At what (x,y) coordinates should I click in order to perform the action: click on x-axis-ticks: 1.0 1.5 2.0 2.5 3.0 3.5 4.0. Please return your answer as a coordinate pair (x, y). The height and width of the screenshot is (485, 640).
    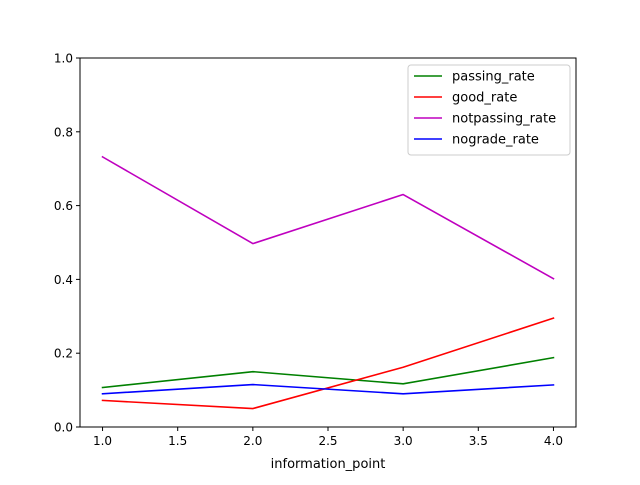
    Looking at the image, I should click on (328, 437).